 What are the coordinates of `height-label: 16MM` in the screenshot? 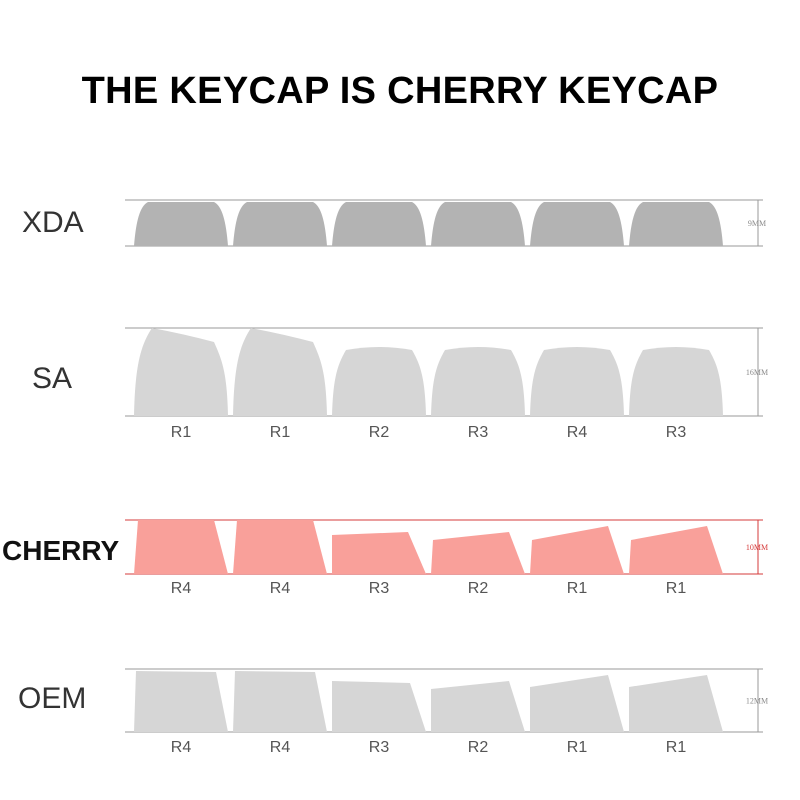 It's located at (757, 372).